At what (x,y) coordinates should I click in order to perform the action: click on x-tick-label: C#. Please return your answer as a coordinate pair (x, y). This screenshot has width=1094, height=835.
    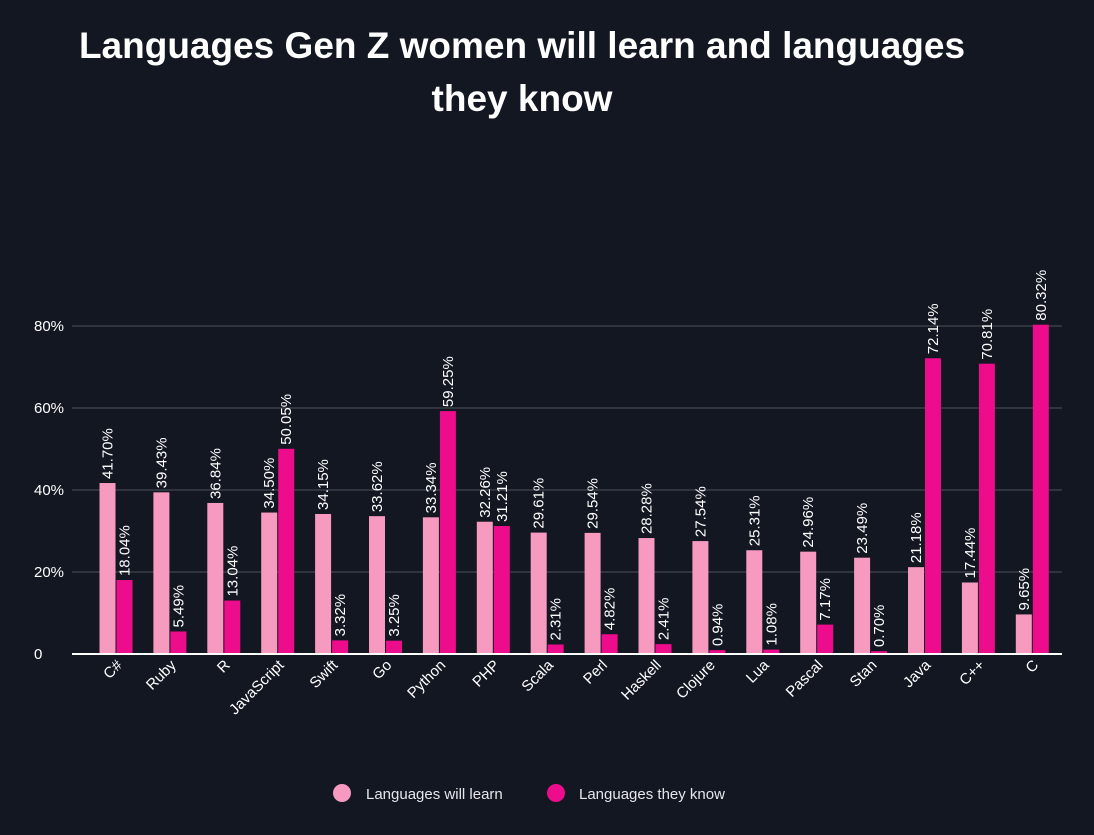
    Looking at the image, I should click on (113, 669).